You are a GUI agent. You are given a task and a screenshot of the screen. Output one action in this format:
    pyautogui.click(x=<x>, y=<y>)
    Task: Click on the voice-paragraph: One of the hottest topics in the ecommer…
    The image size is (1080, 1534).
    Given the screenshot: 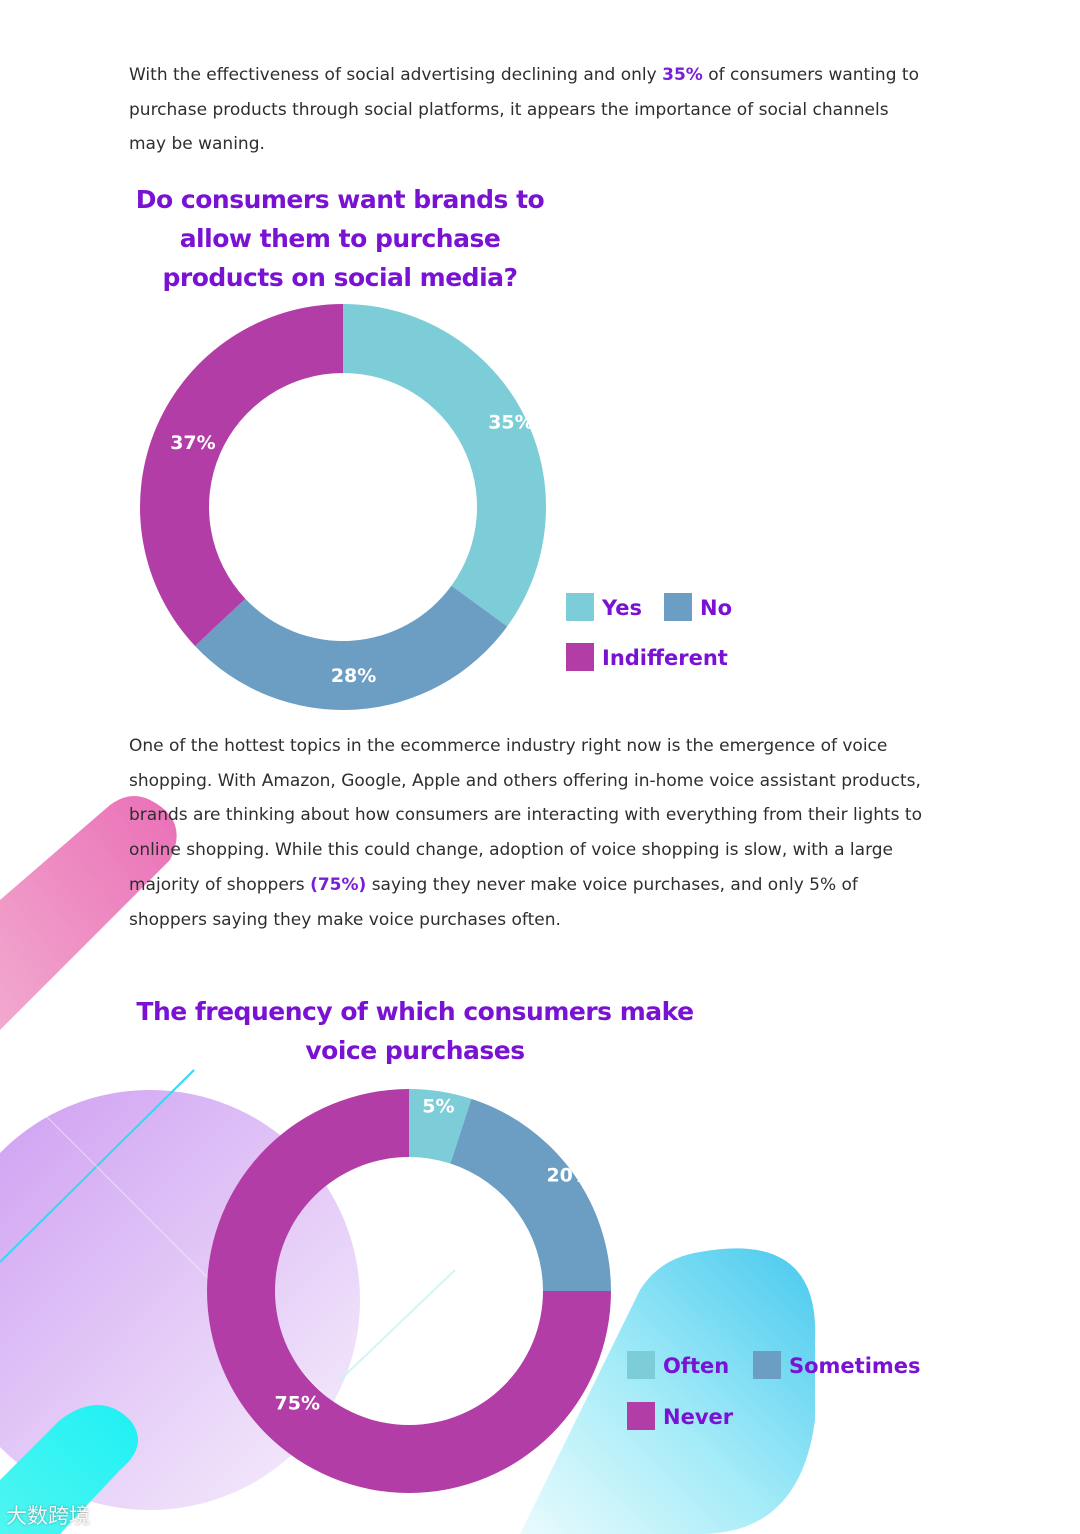 What is the action you would take?
    pyautogui.click(x=525, y=833)
    